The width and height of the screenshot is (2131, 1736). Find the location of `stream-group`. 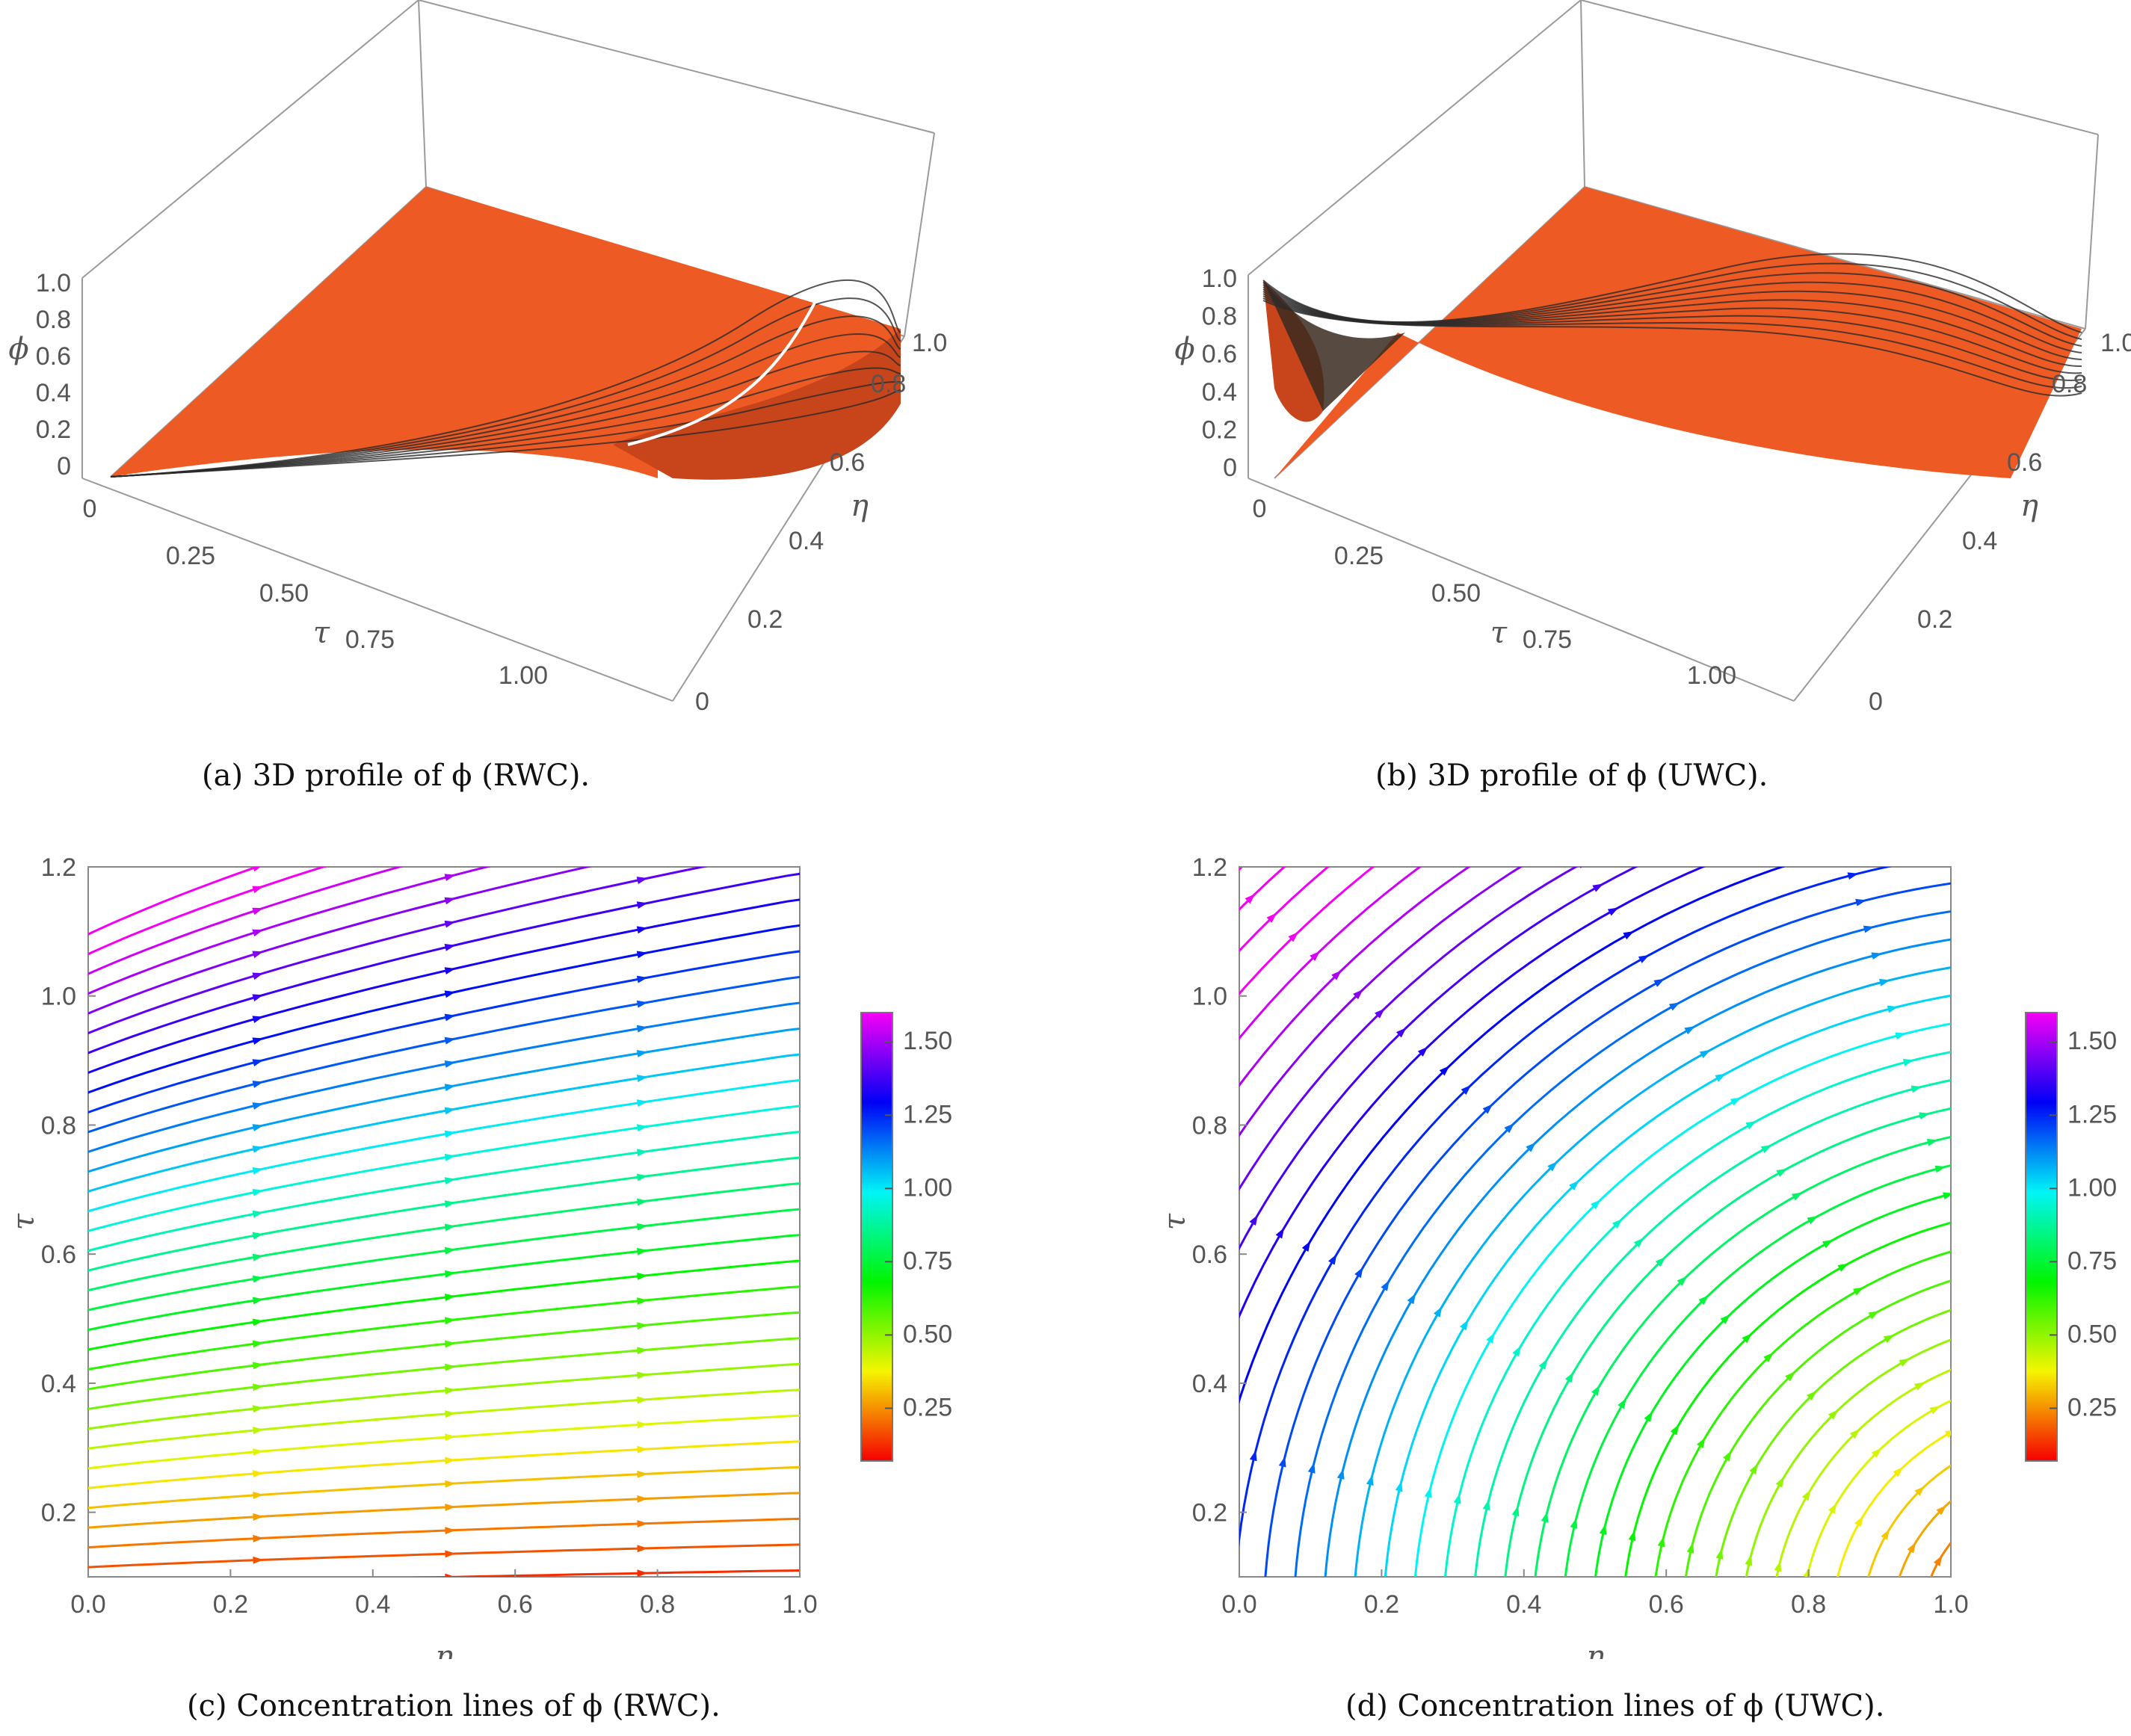

stream-group is located at coordinates (430, 1222).